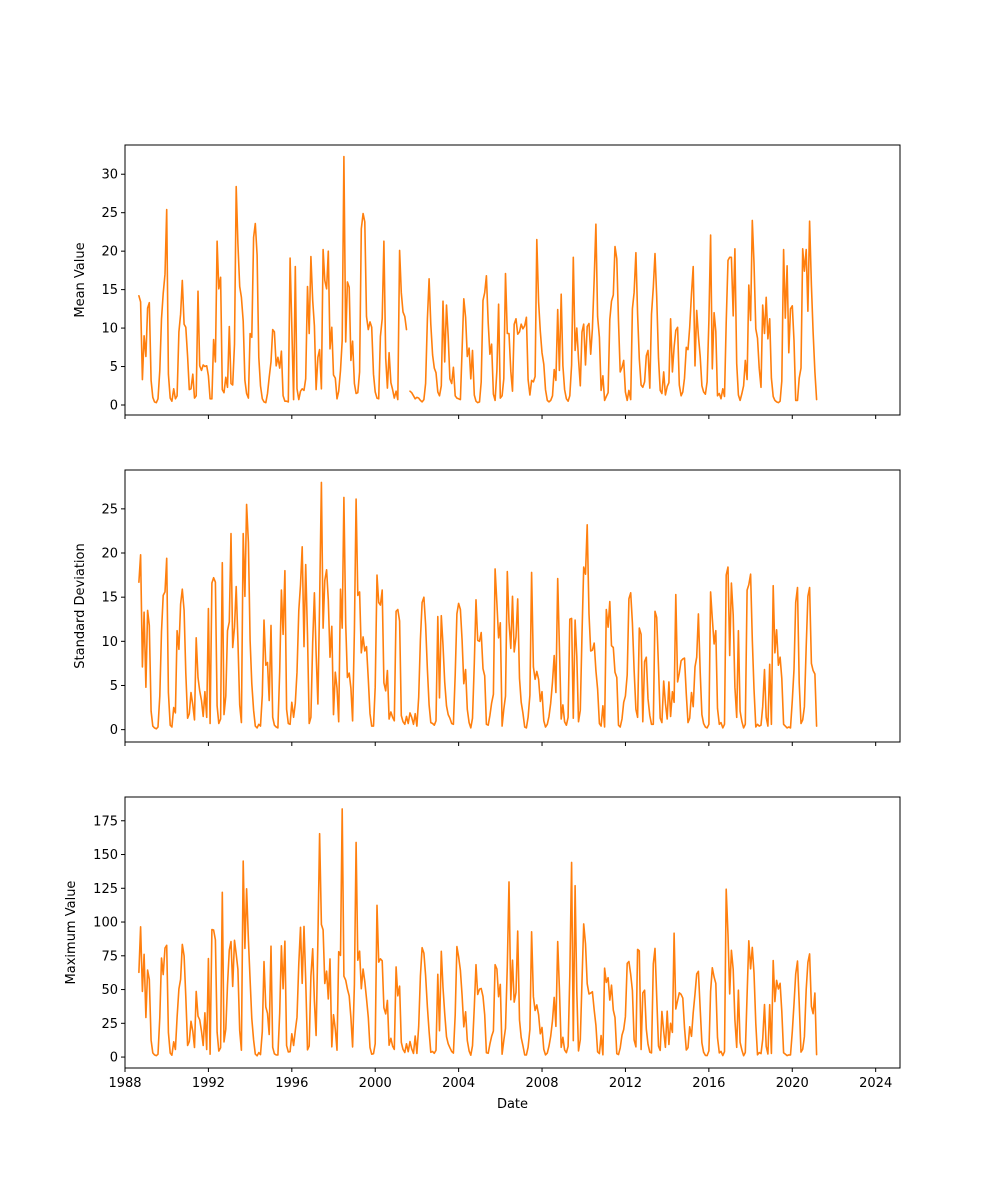 This screenshot has height=1200, width=1000. Describe the element at coordinates (124, 1083) in the screenshot. I see `x-tick-label: 1988` at that location.